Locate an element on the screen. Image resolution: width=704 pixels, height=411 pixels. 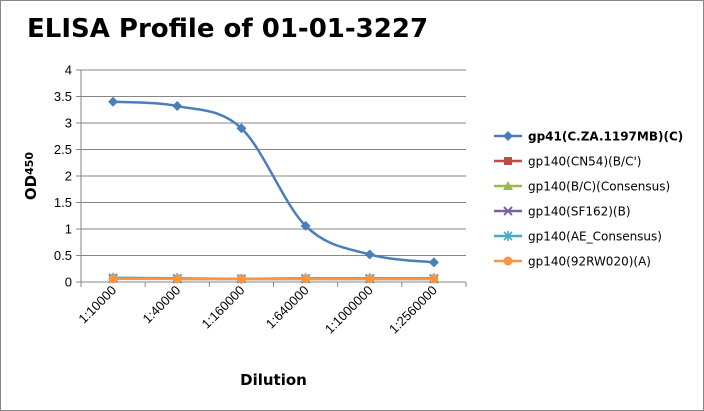
x-tick-label: 1:2560000 is located at coordinates (413, 310).